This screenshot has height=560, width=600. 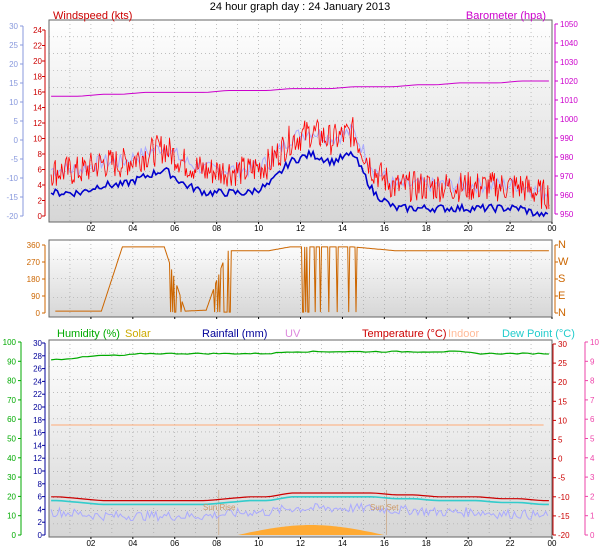 I want to click on apparent-series, so click(x=299, y=162).